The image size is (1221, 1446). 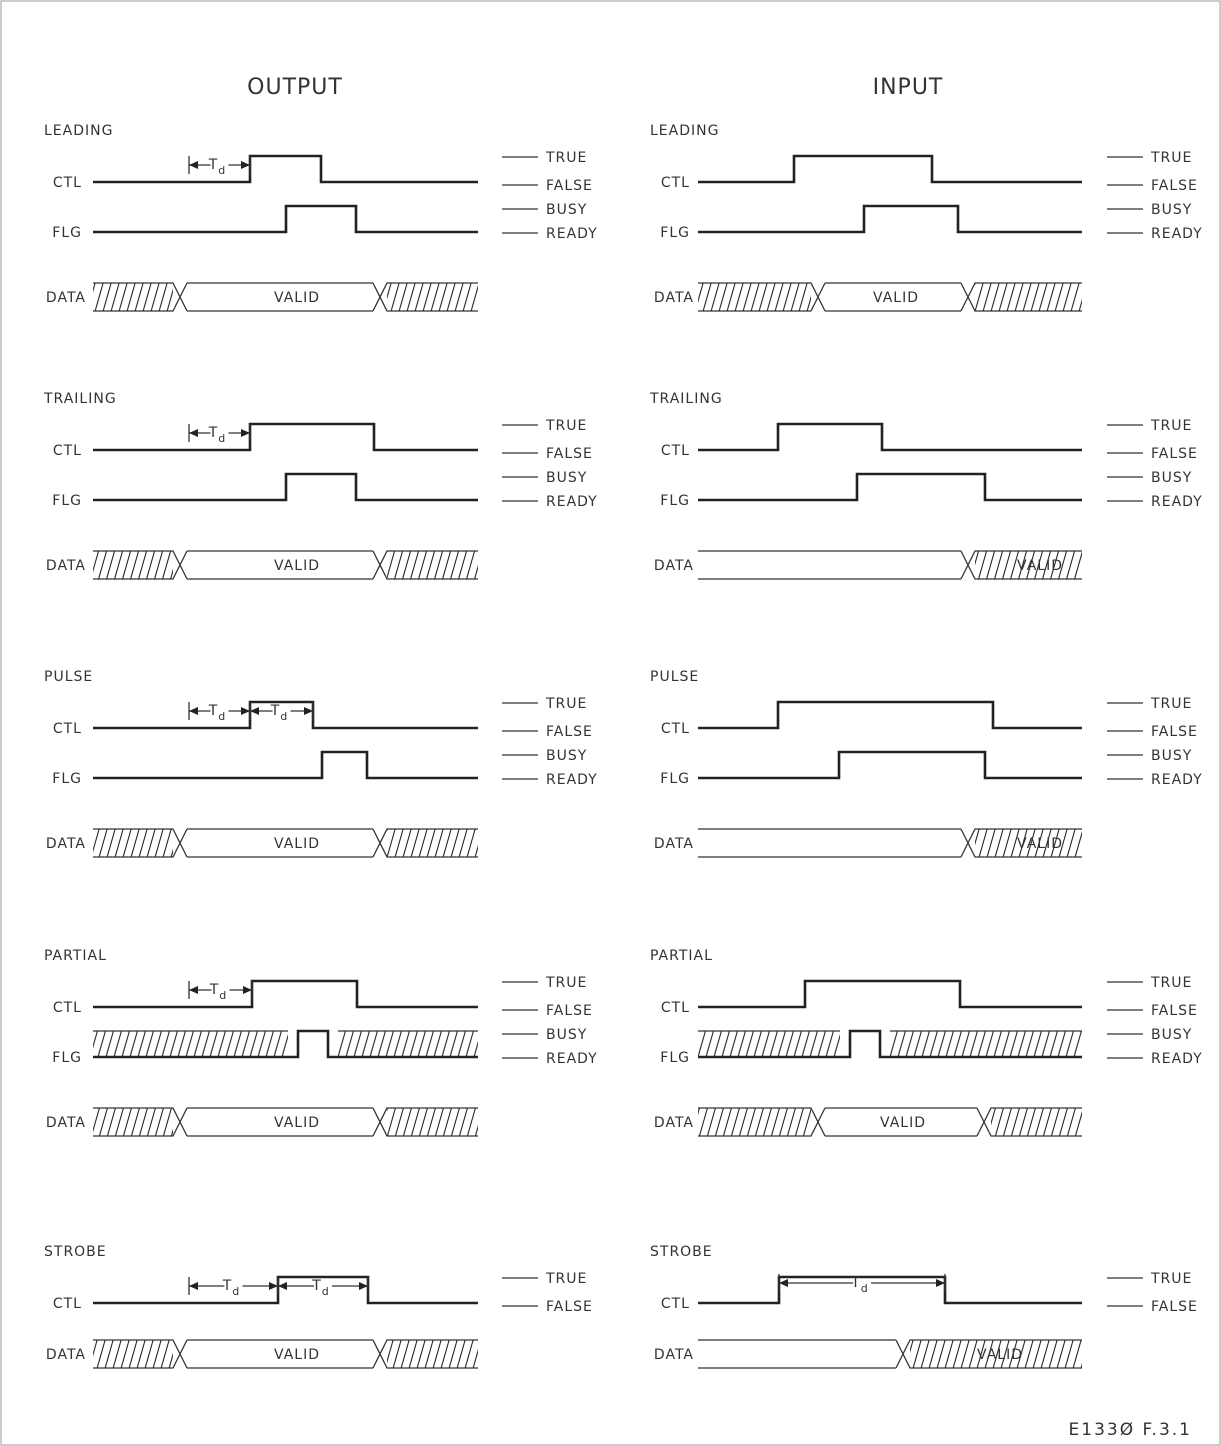 What do you see at coordinates (1177, 1059) in the screenshot?
I see `input-partial-ready-label: READY` at bounding box center [1177, 1059].